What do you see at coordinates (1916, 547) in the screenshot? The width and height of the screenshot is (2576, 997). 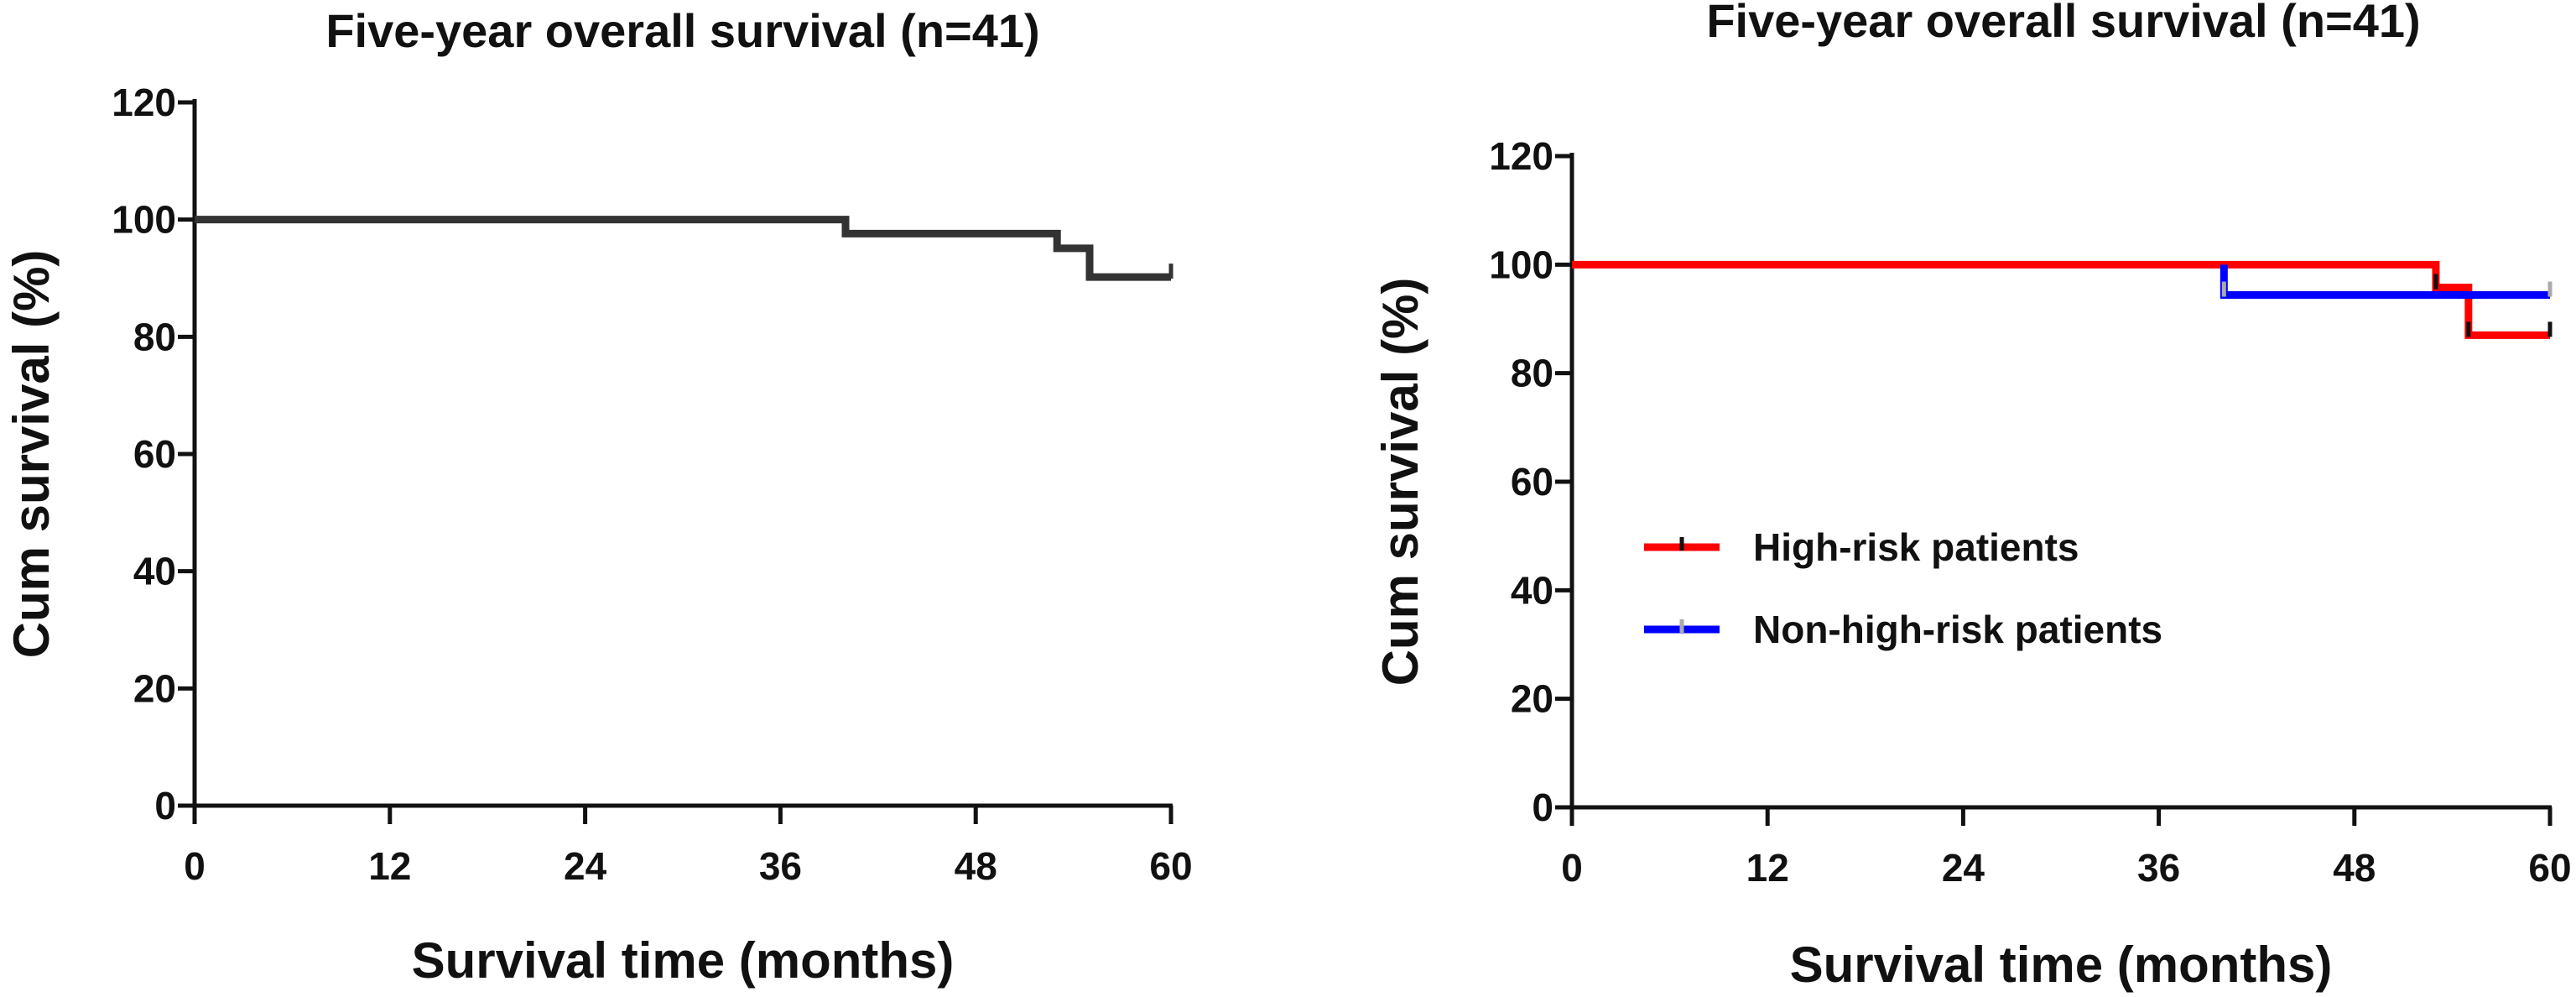 I see `legend-label: High-risk patients` at bounding box center [1916, 547].